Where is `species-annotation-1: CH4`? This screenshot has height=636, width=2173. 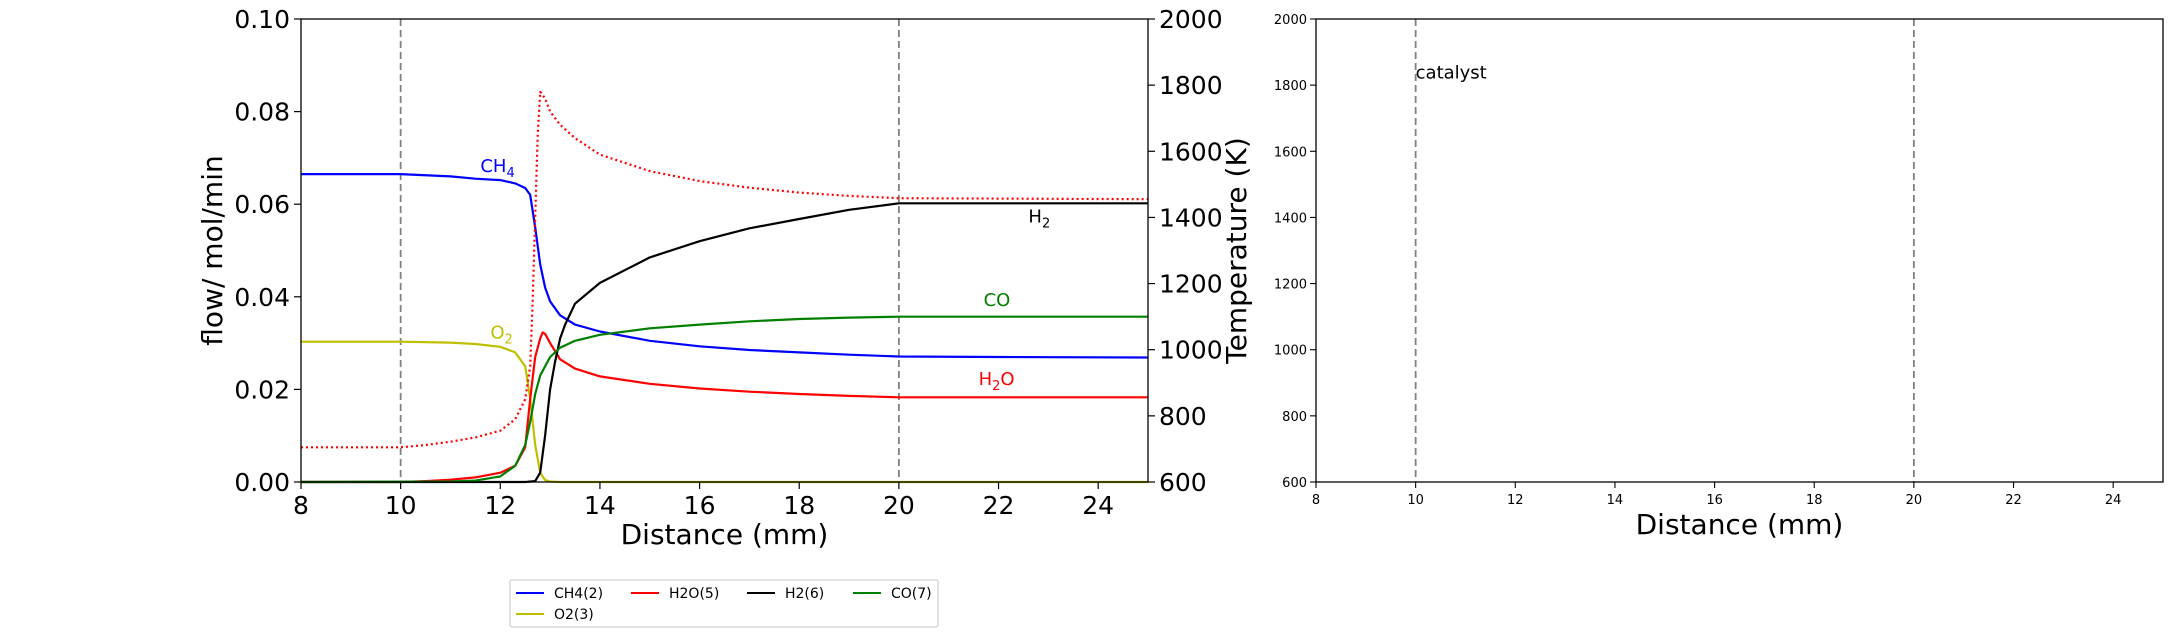
species-annotation-1: CH4 is located at coordinates (497, 168).